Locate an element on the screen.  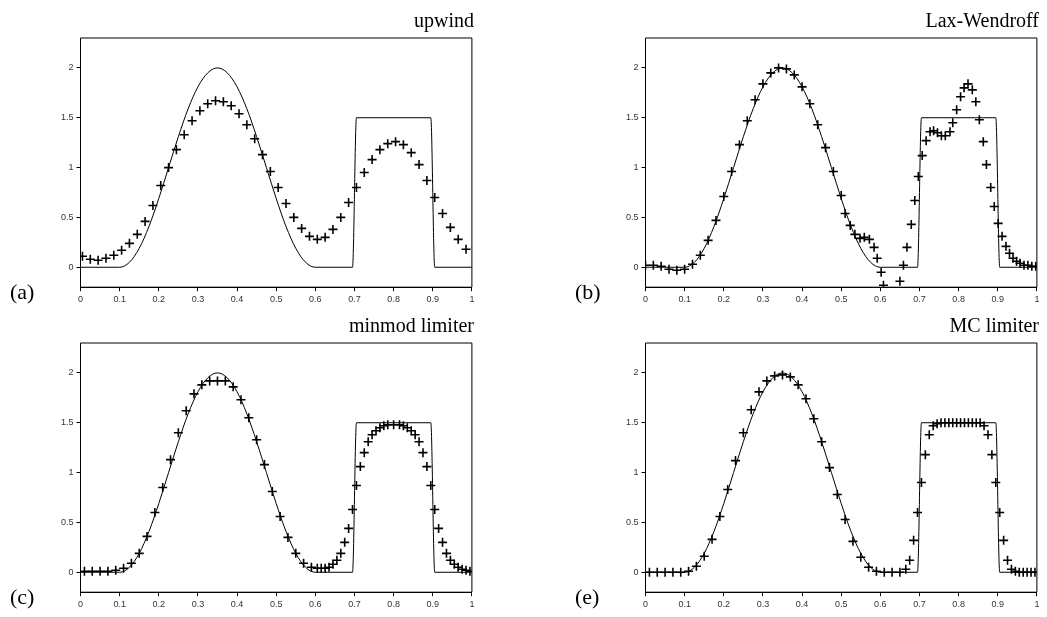
text: (c) is located at coordinates (22, 596).